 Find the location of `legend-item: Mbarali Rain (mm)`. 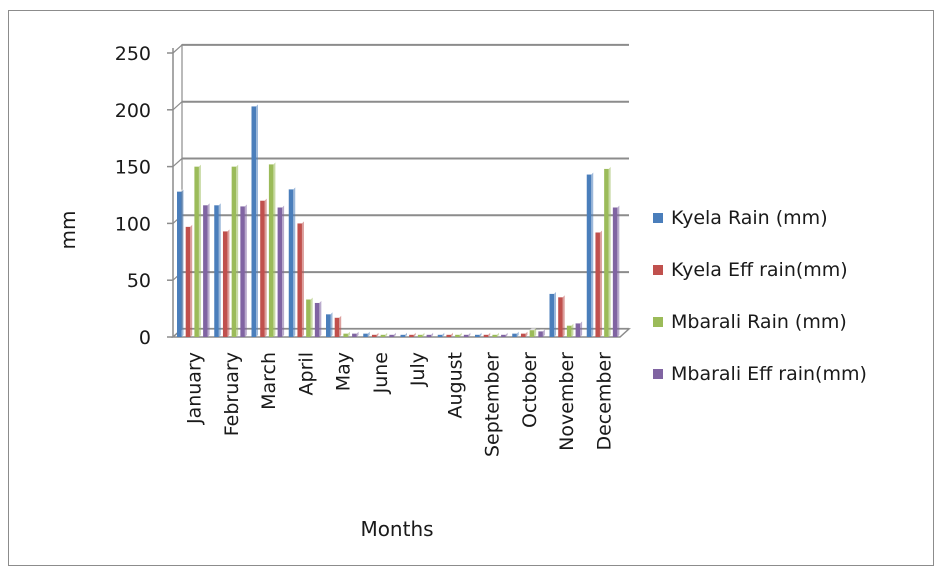

legend-item: Mbarali Rain (mm) is located at coordinates (750, 322).